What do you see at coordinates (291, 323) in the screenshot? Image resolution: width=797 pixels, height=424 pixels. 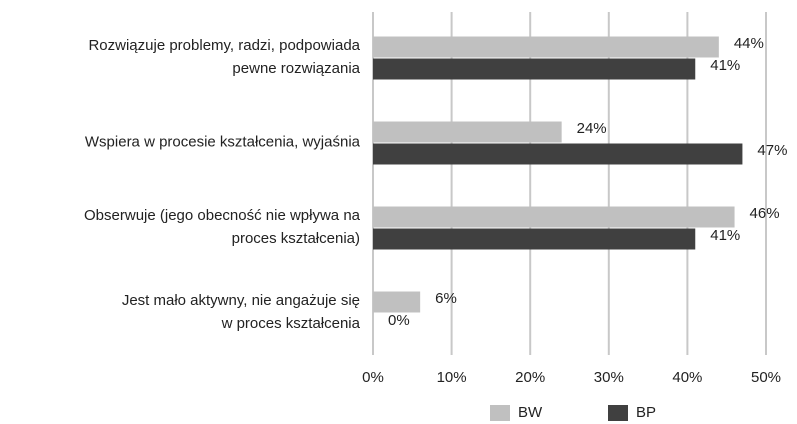 I see `category-line: w proces kształcenia` at bounding box center [291, 323].